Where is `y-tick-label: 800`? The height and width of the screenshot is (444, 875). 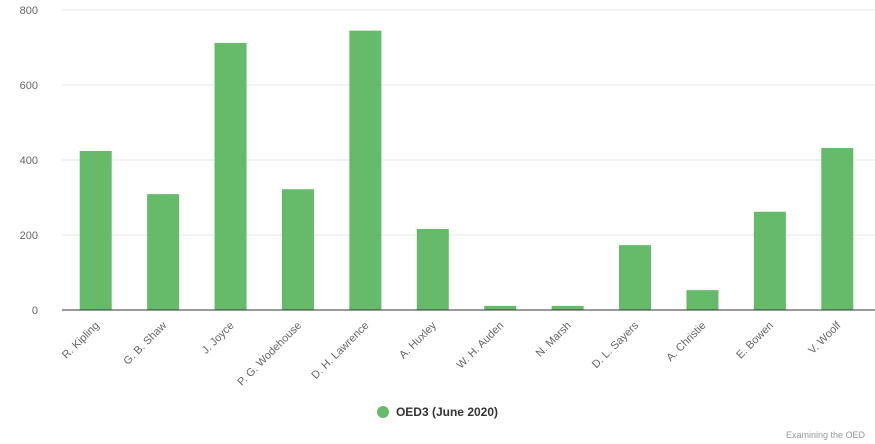
y-tick-label: 800 is located at coordinates (29, 11).